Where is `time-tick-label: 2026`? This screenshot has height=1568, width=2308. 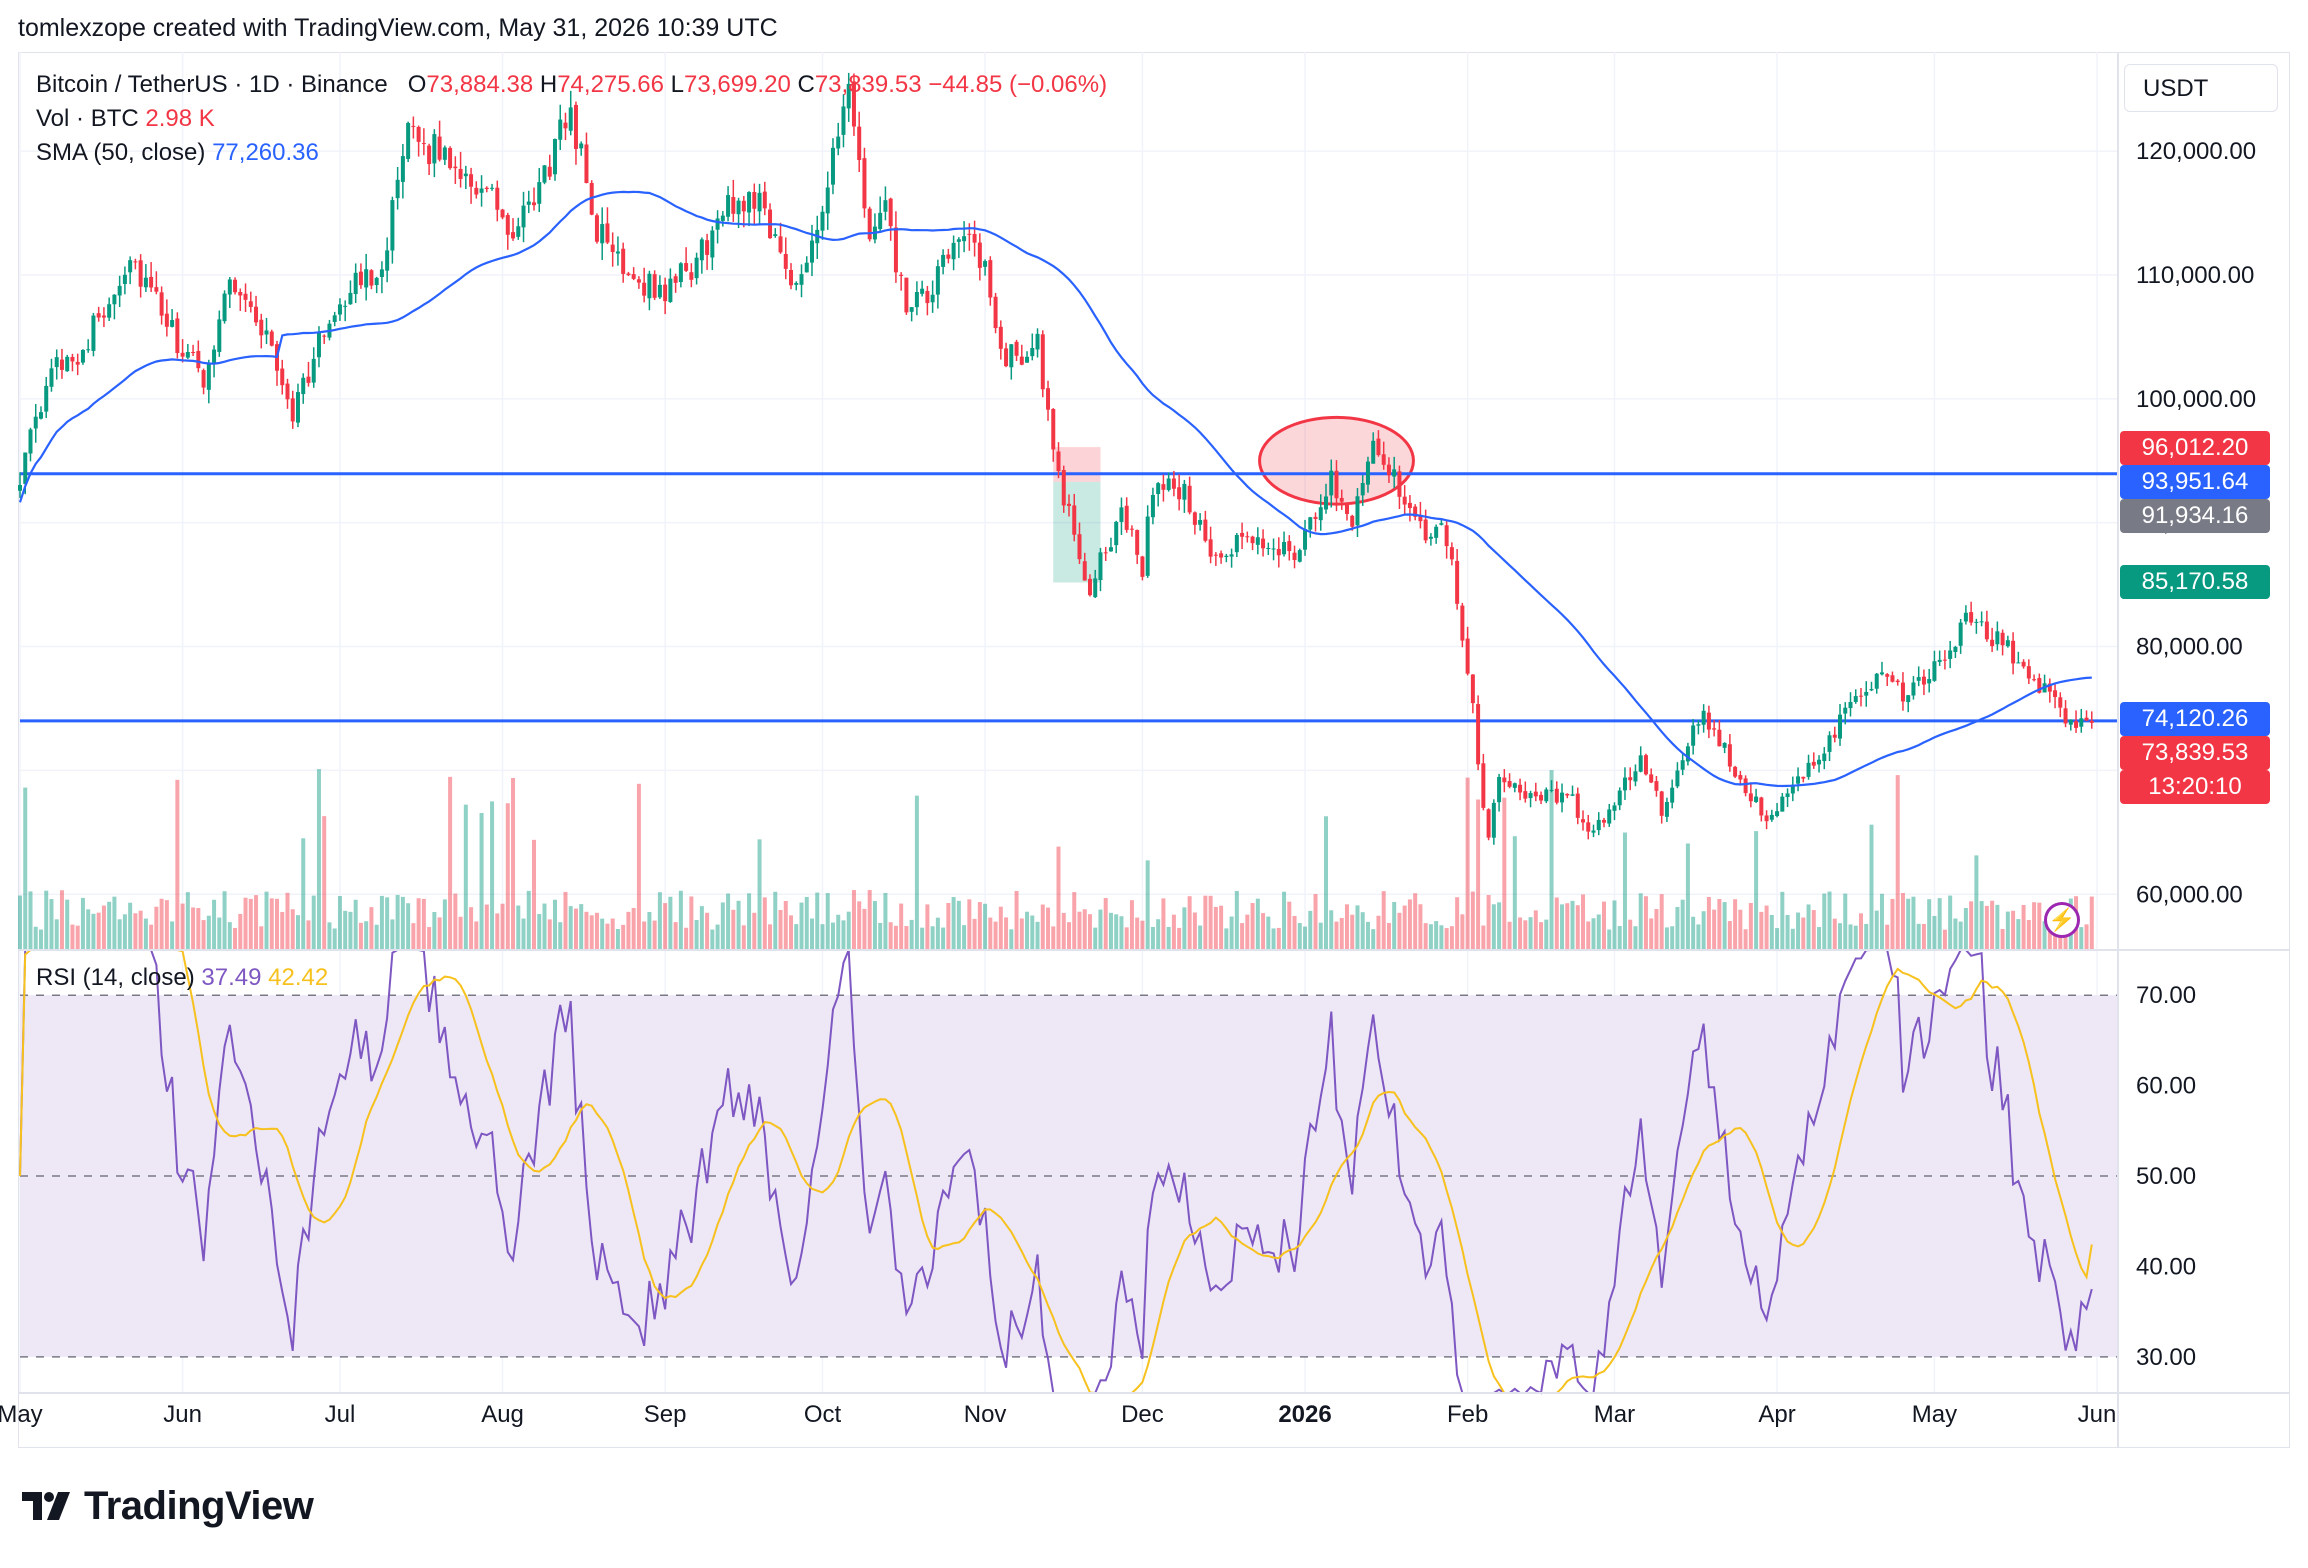
time-tick-label: 2026 is located at coordinates (1304, 1414).